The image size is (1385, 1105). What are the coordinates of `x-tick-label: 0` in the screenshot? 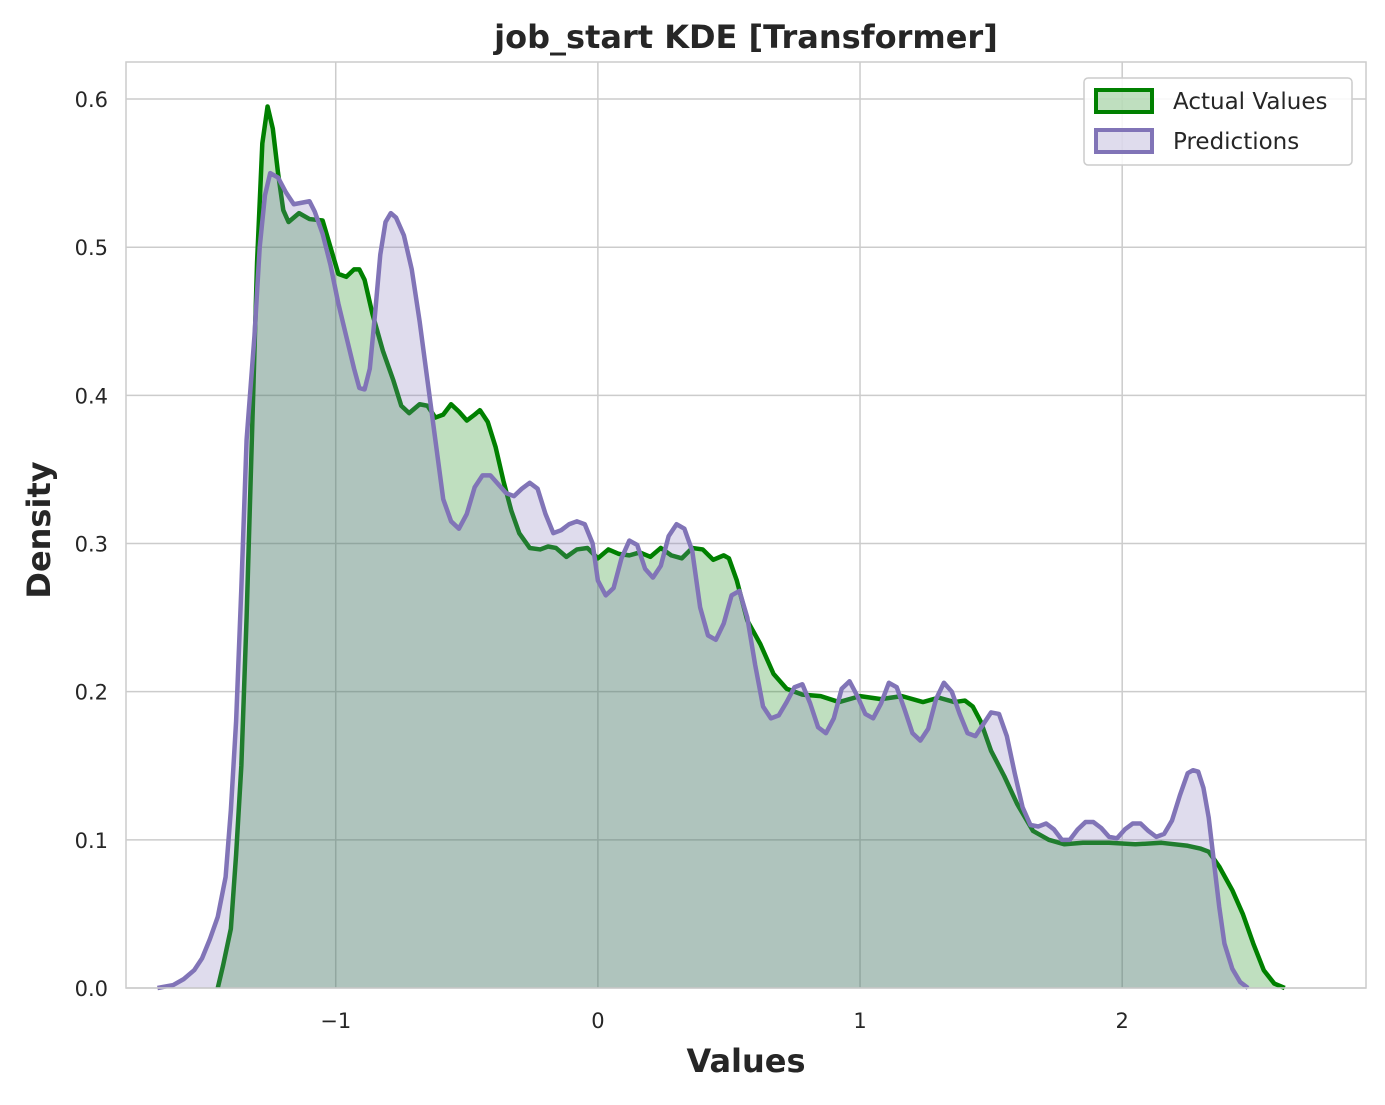 It's located at (597, 1021).